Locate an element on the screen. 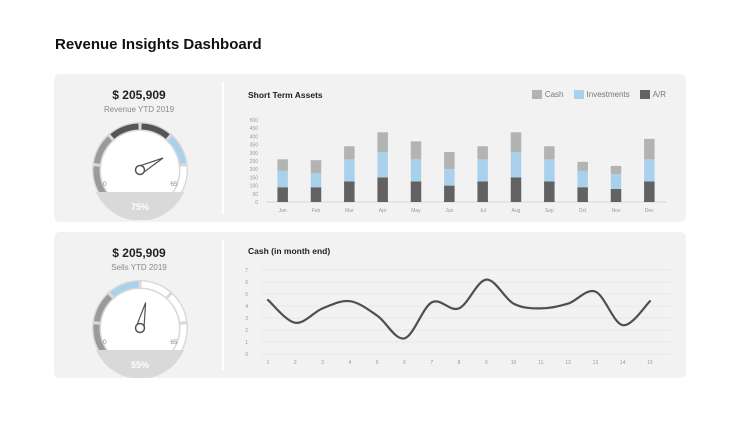 The image size is (750, 422). x-tick-label: 1 is located at coordinates (268, 363).